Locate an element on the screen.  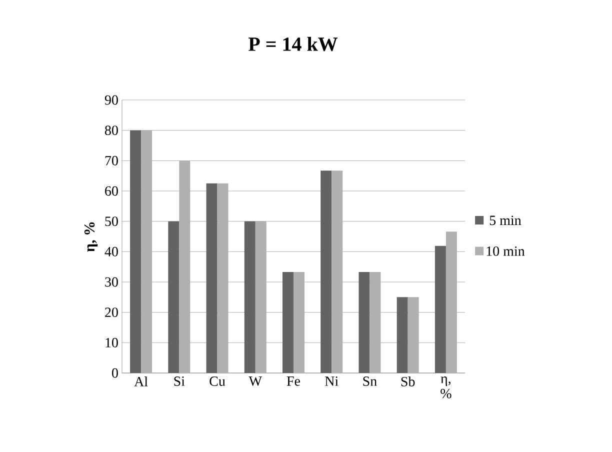
y-axis-title: η, % is located at coordinates (91, 237).